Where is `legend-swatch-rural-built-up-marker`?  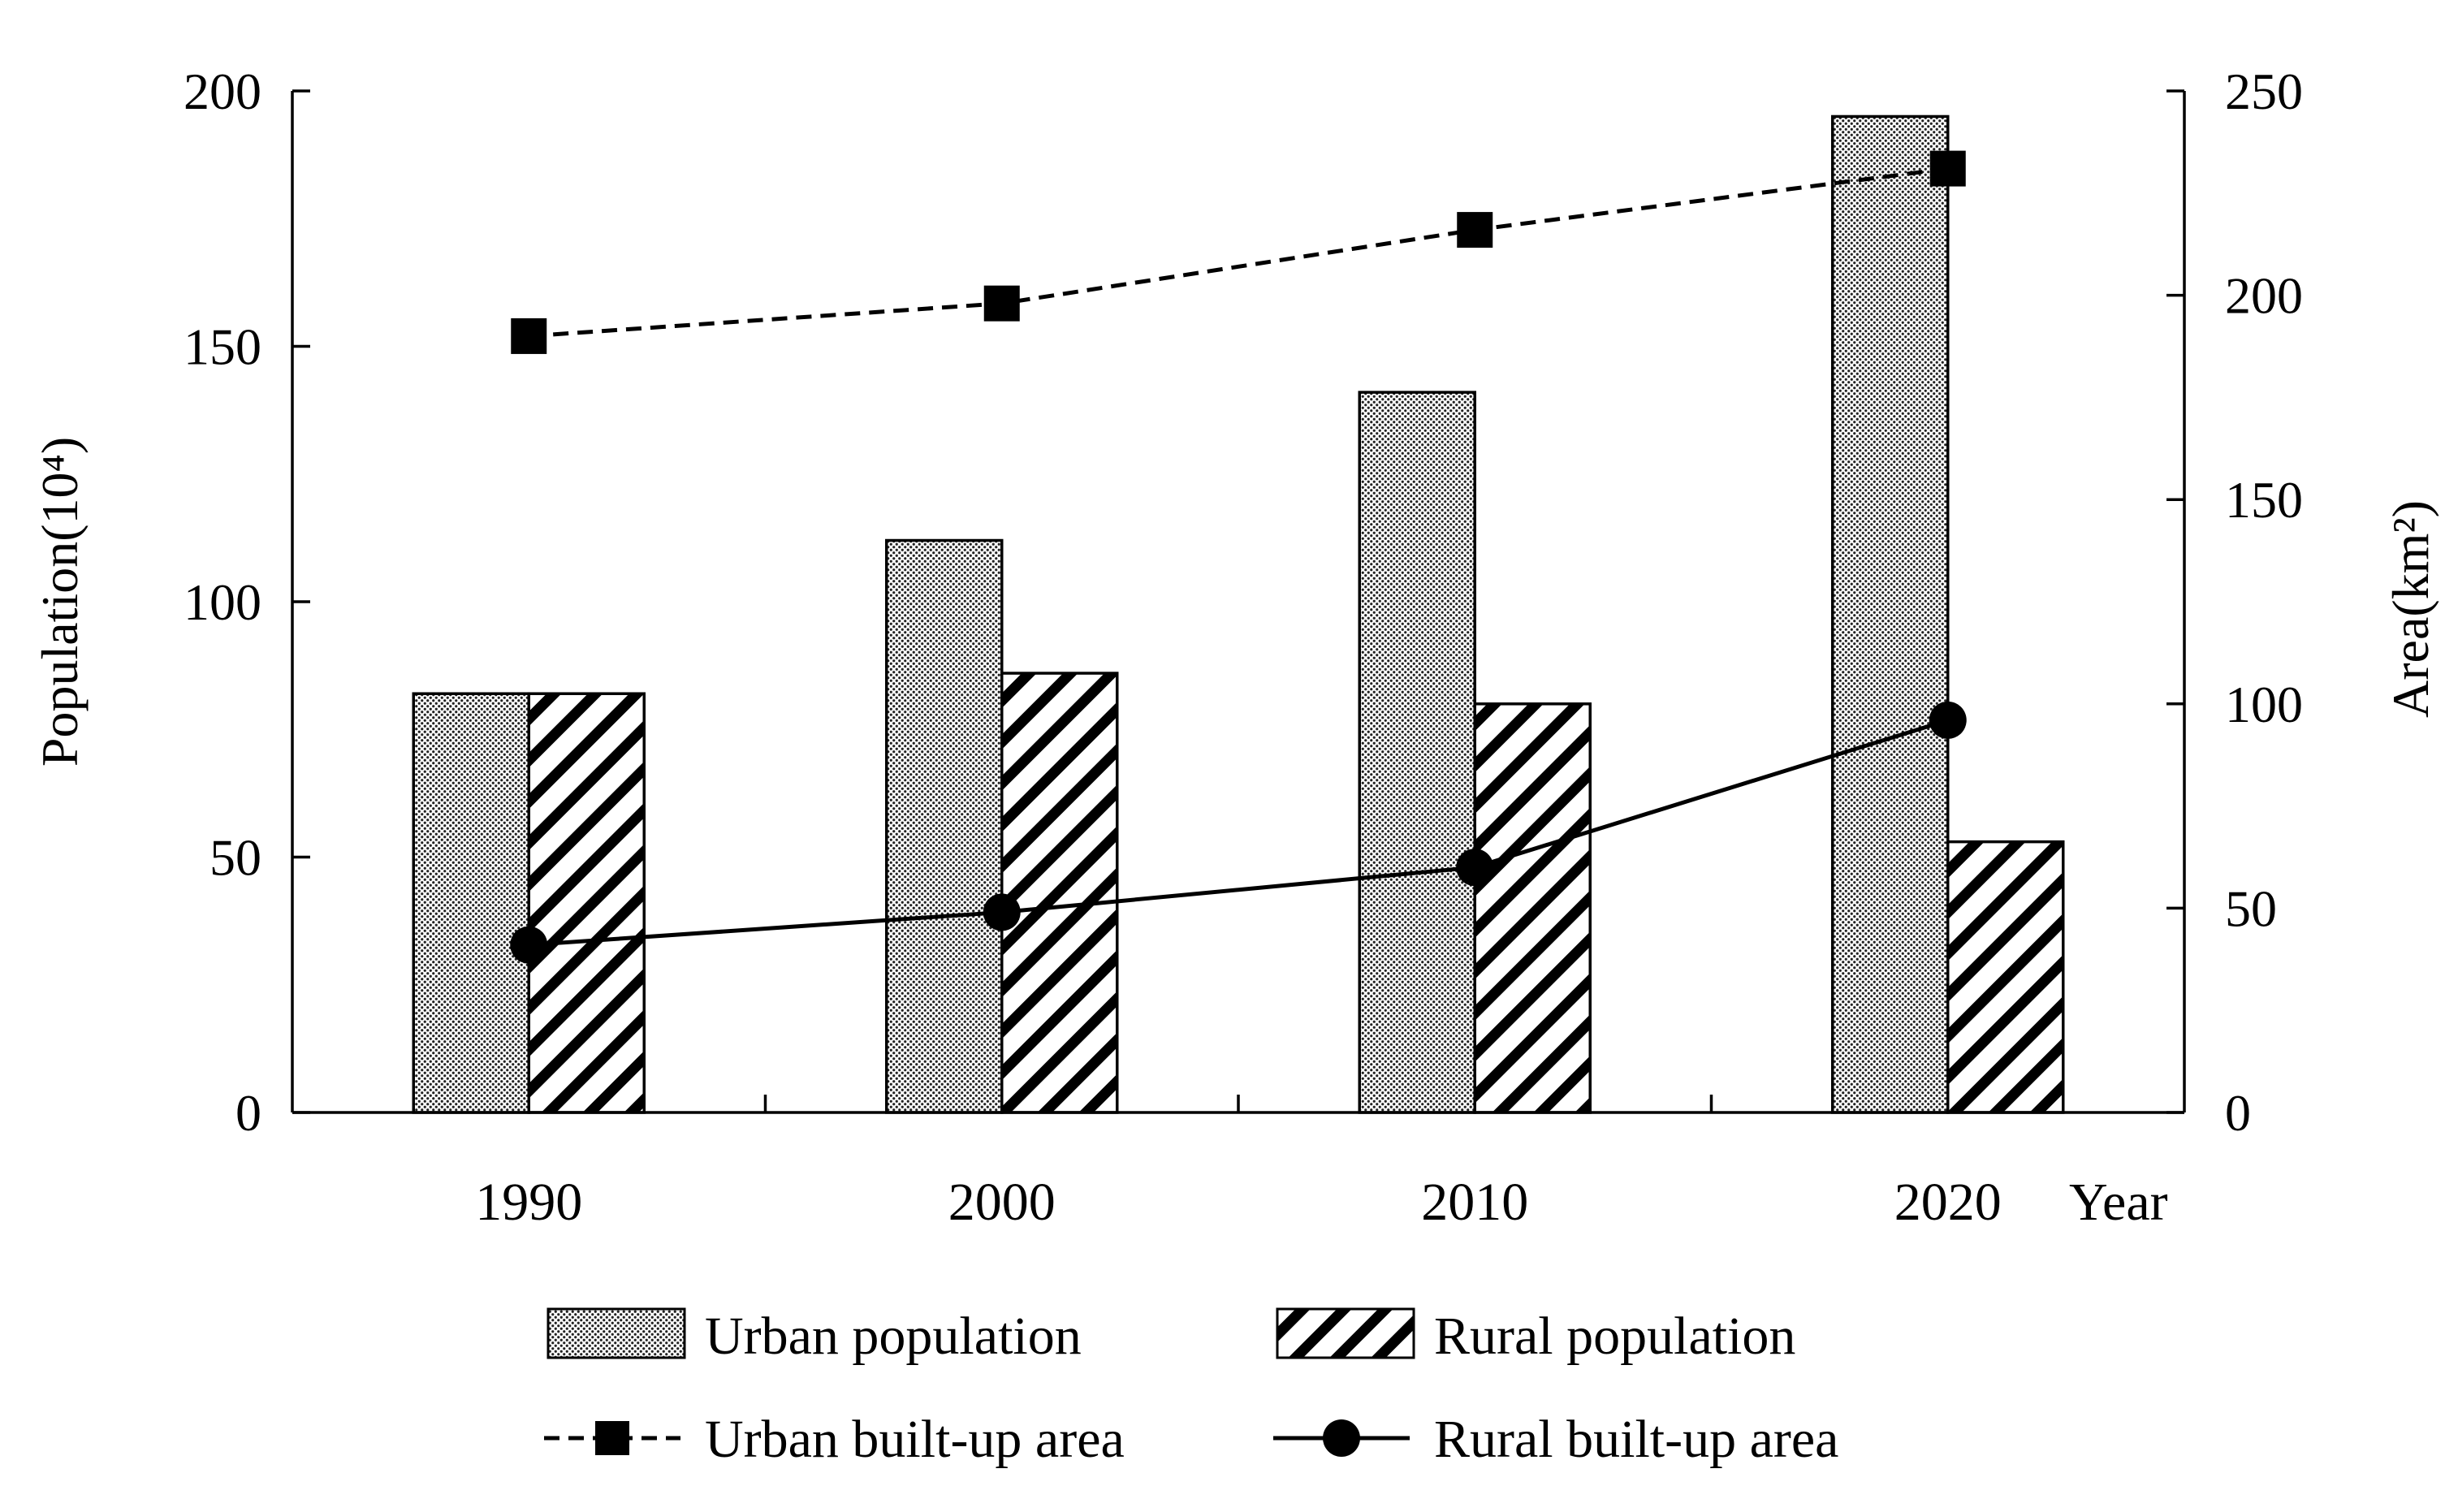
legend-swatch-rural-built-up-marker is located at coordinates (1341, 1438).